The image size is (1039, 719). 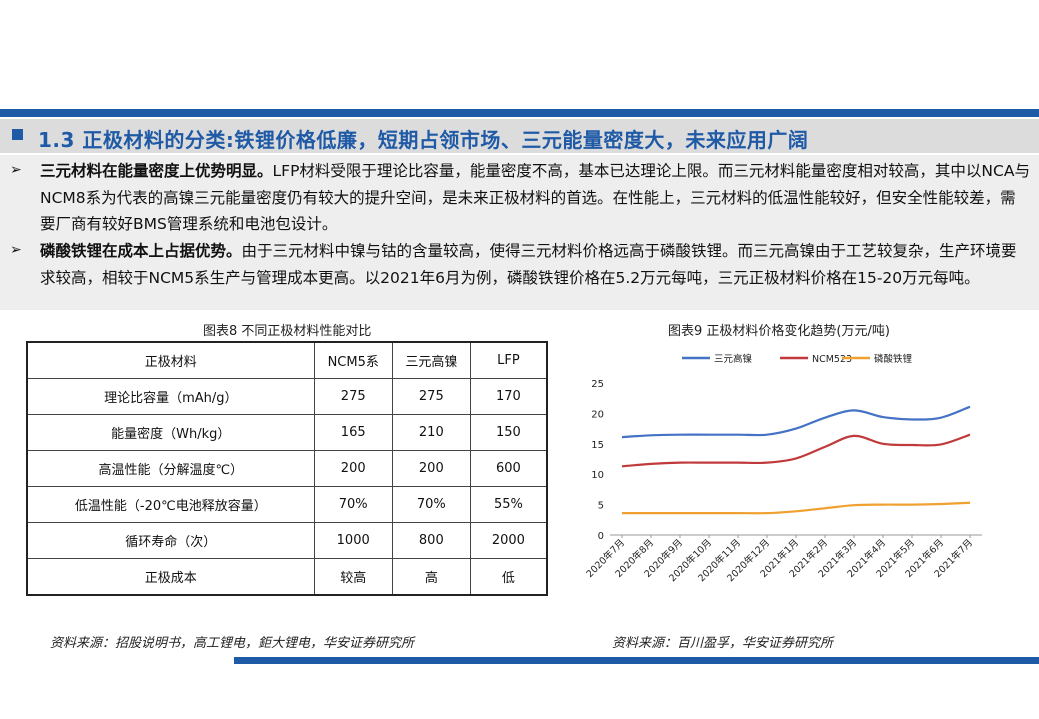 What do you see at coordinates (508, 468) in the screenshot?
I see `table-cell: 600` at bounding box center [508, 468].